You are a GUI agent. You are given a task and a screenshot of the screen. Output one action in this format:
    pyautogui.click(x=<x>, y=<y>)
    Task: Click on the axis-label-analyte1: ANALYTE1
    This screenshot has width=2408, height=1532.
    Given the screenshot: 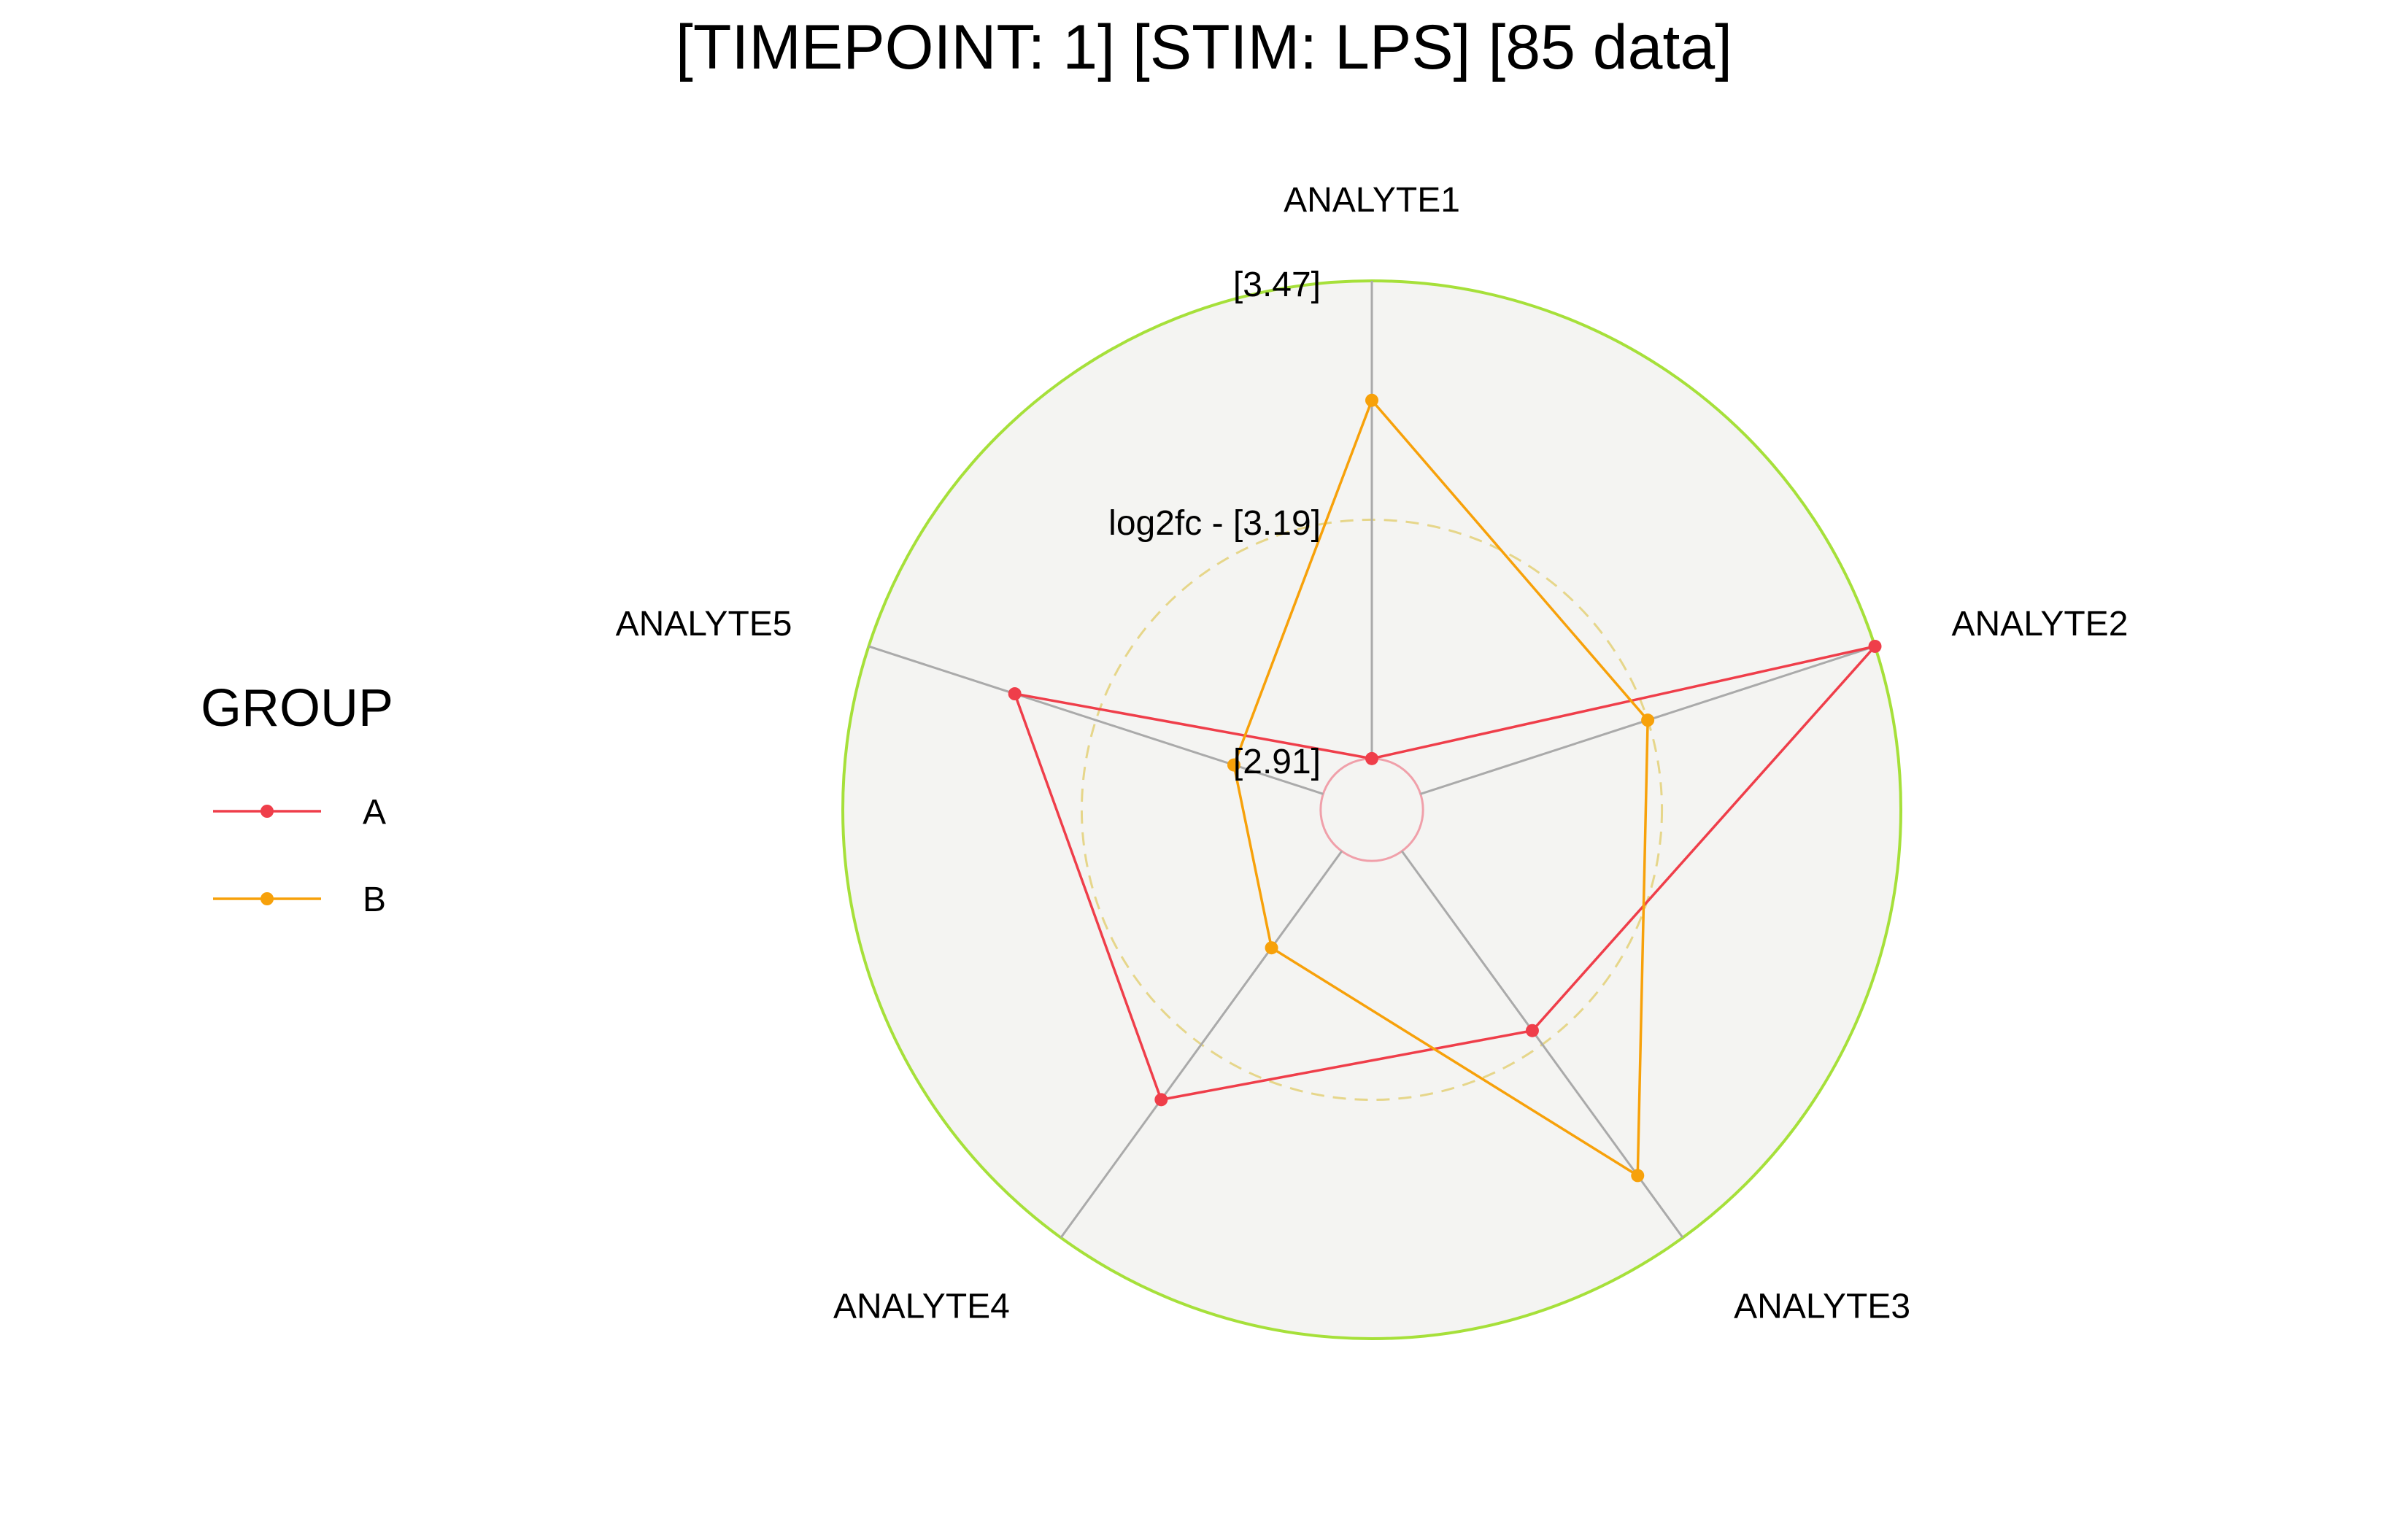 What is the action you would take?
    pyautogui.click(x=1372, y=201)
    